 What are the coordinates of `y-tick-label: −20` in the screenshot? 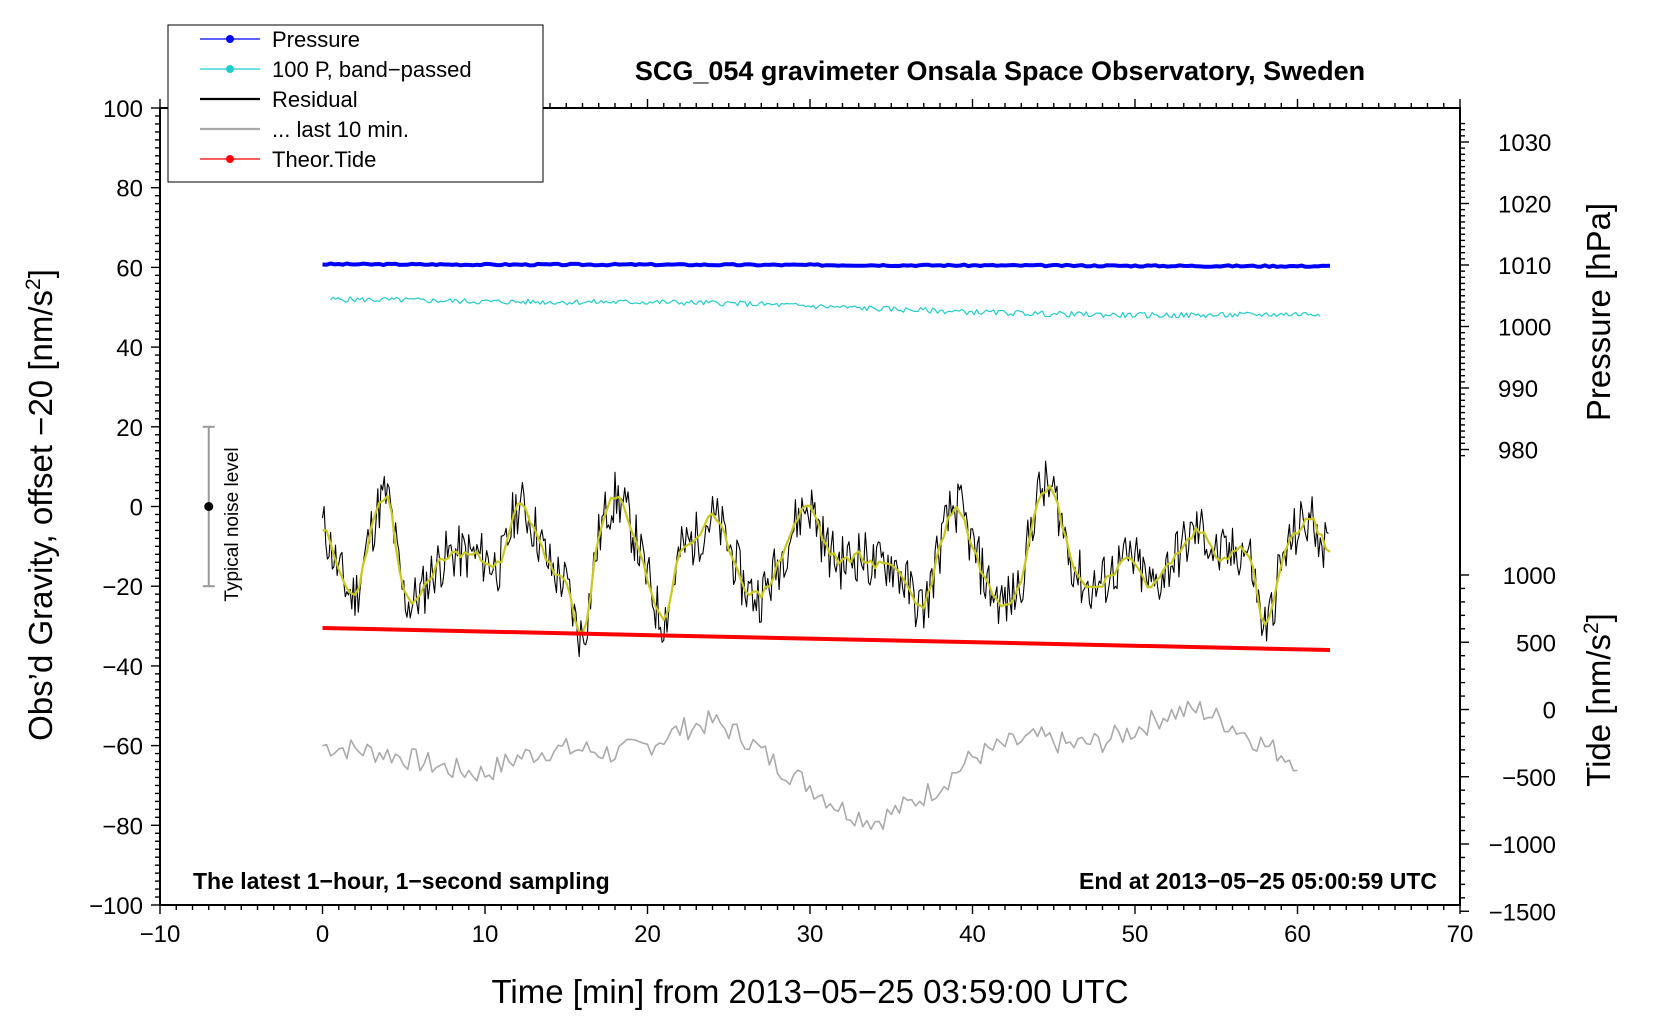 It's located at (122, 587).